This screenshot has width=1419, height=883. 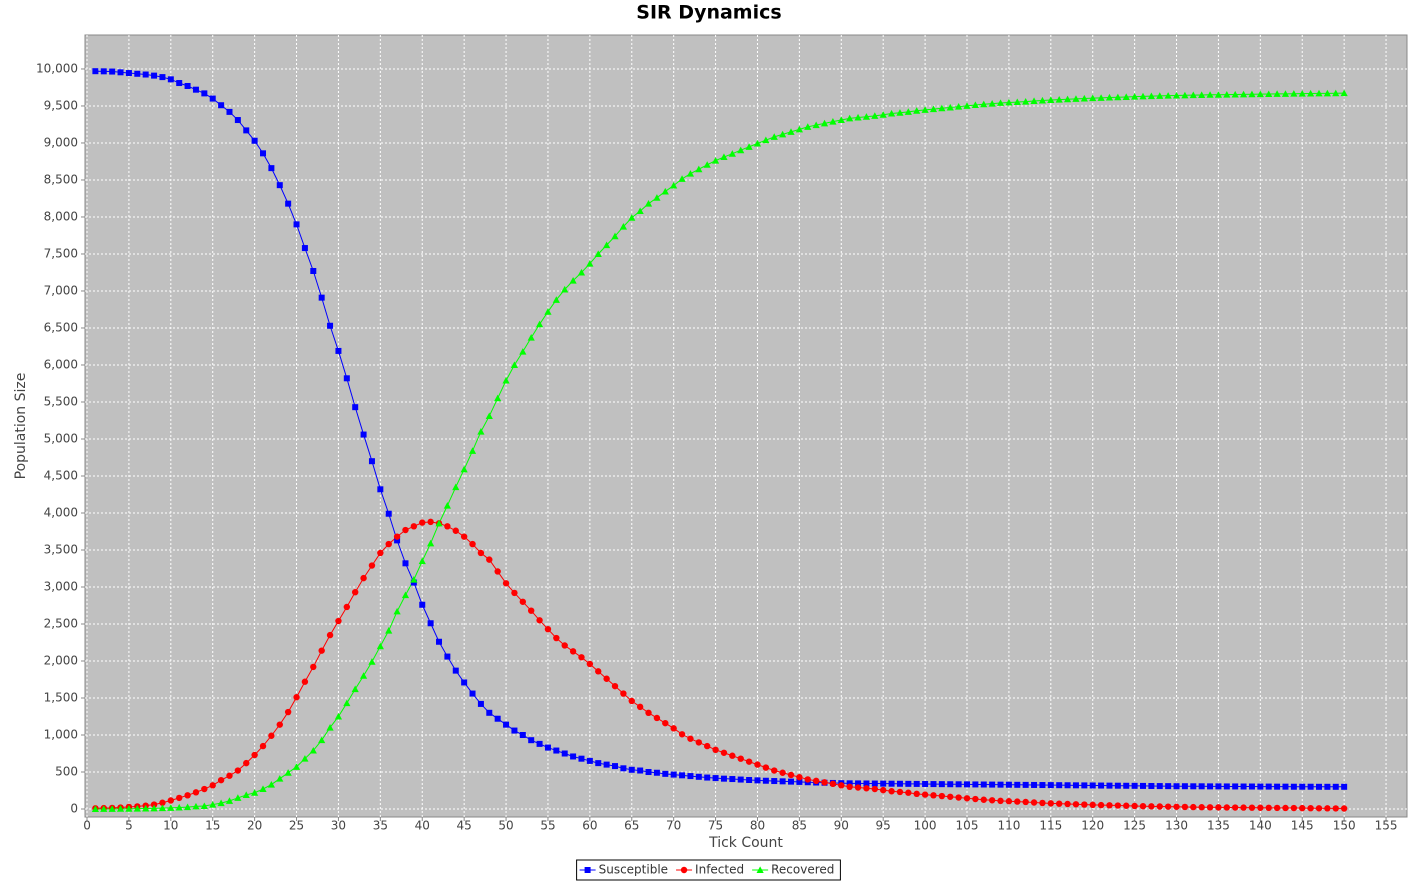 I want to click on x-tick-label: 20, so click(x=254, y=826).